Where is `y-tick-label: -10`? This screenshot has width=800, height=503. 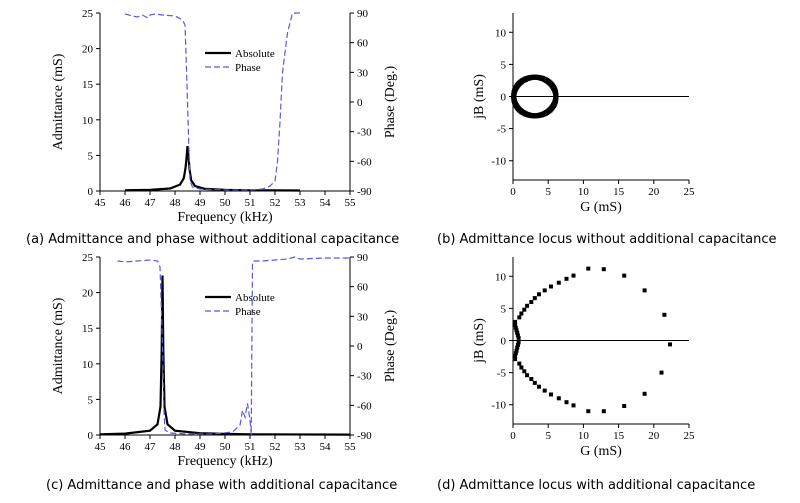
y-tick-label: -10 is located at coordinates (498, 406).